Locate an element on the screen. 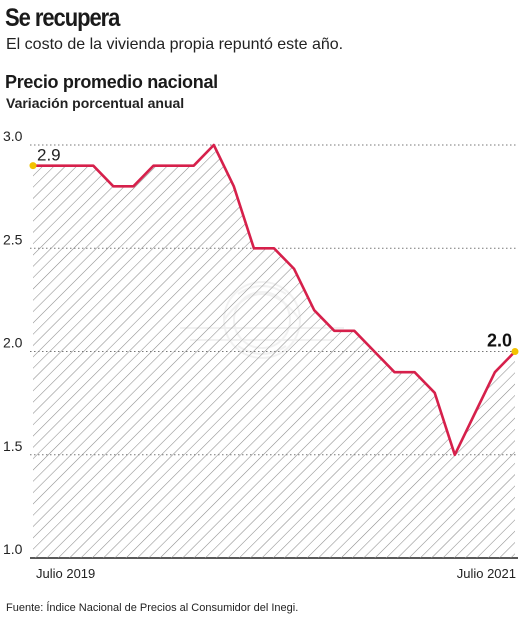 The image size is (522, 620). start-point-marker is located at coordinates (33, 166).